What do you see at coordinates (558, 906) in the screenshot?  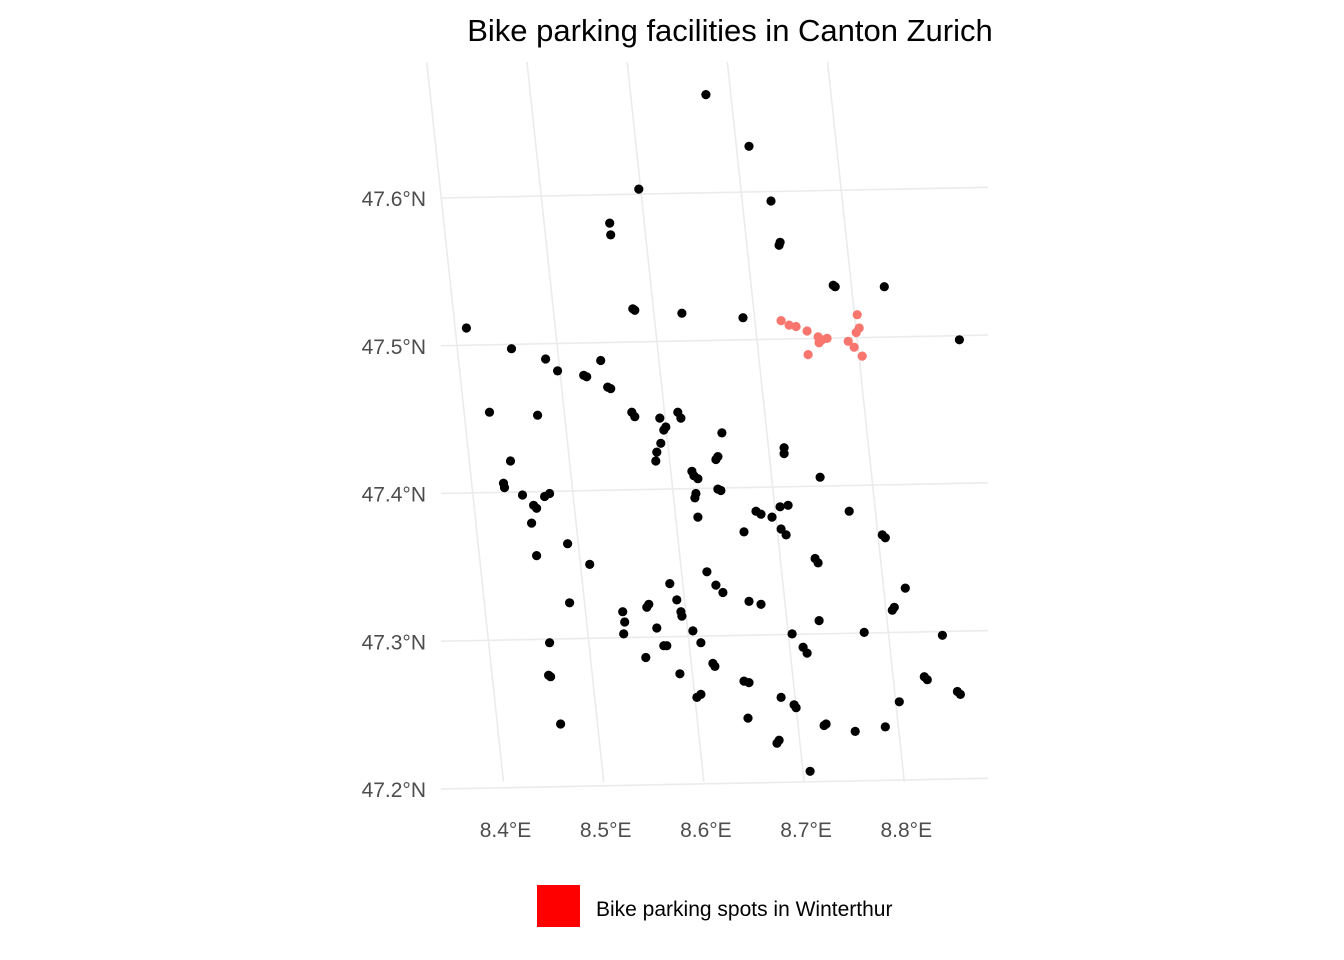 I see `legend-swatch` at bounding box center [558, 906].